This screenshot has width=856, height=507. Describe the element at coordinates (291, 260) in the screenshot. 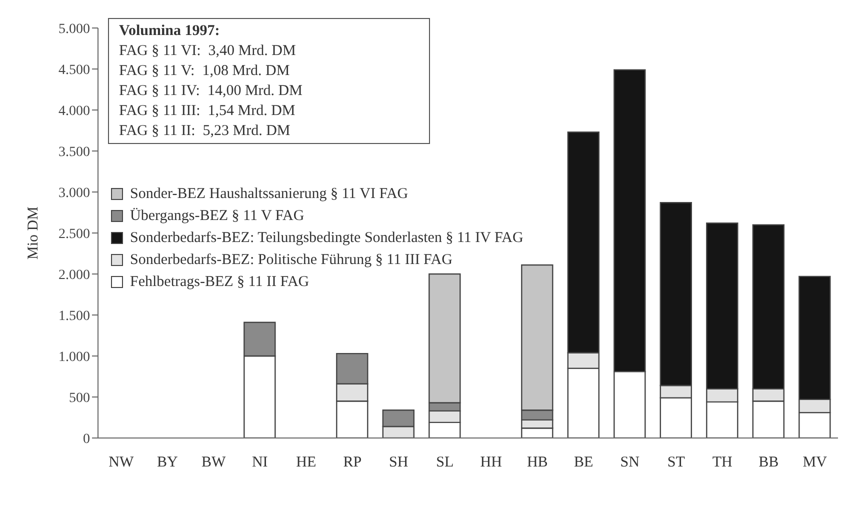

I see `legend-label: Sonderbedarfs-BEZ: Politische Führung § 11 III FAG` at that location.